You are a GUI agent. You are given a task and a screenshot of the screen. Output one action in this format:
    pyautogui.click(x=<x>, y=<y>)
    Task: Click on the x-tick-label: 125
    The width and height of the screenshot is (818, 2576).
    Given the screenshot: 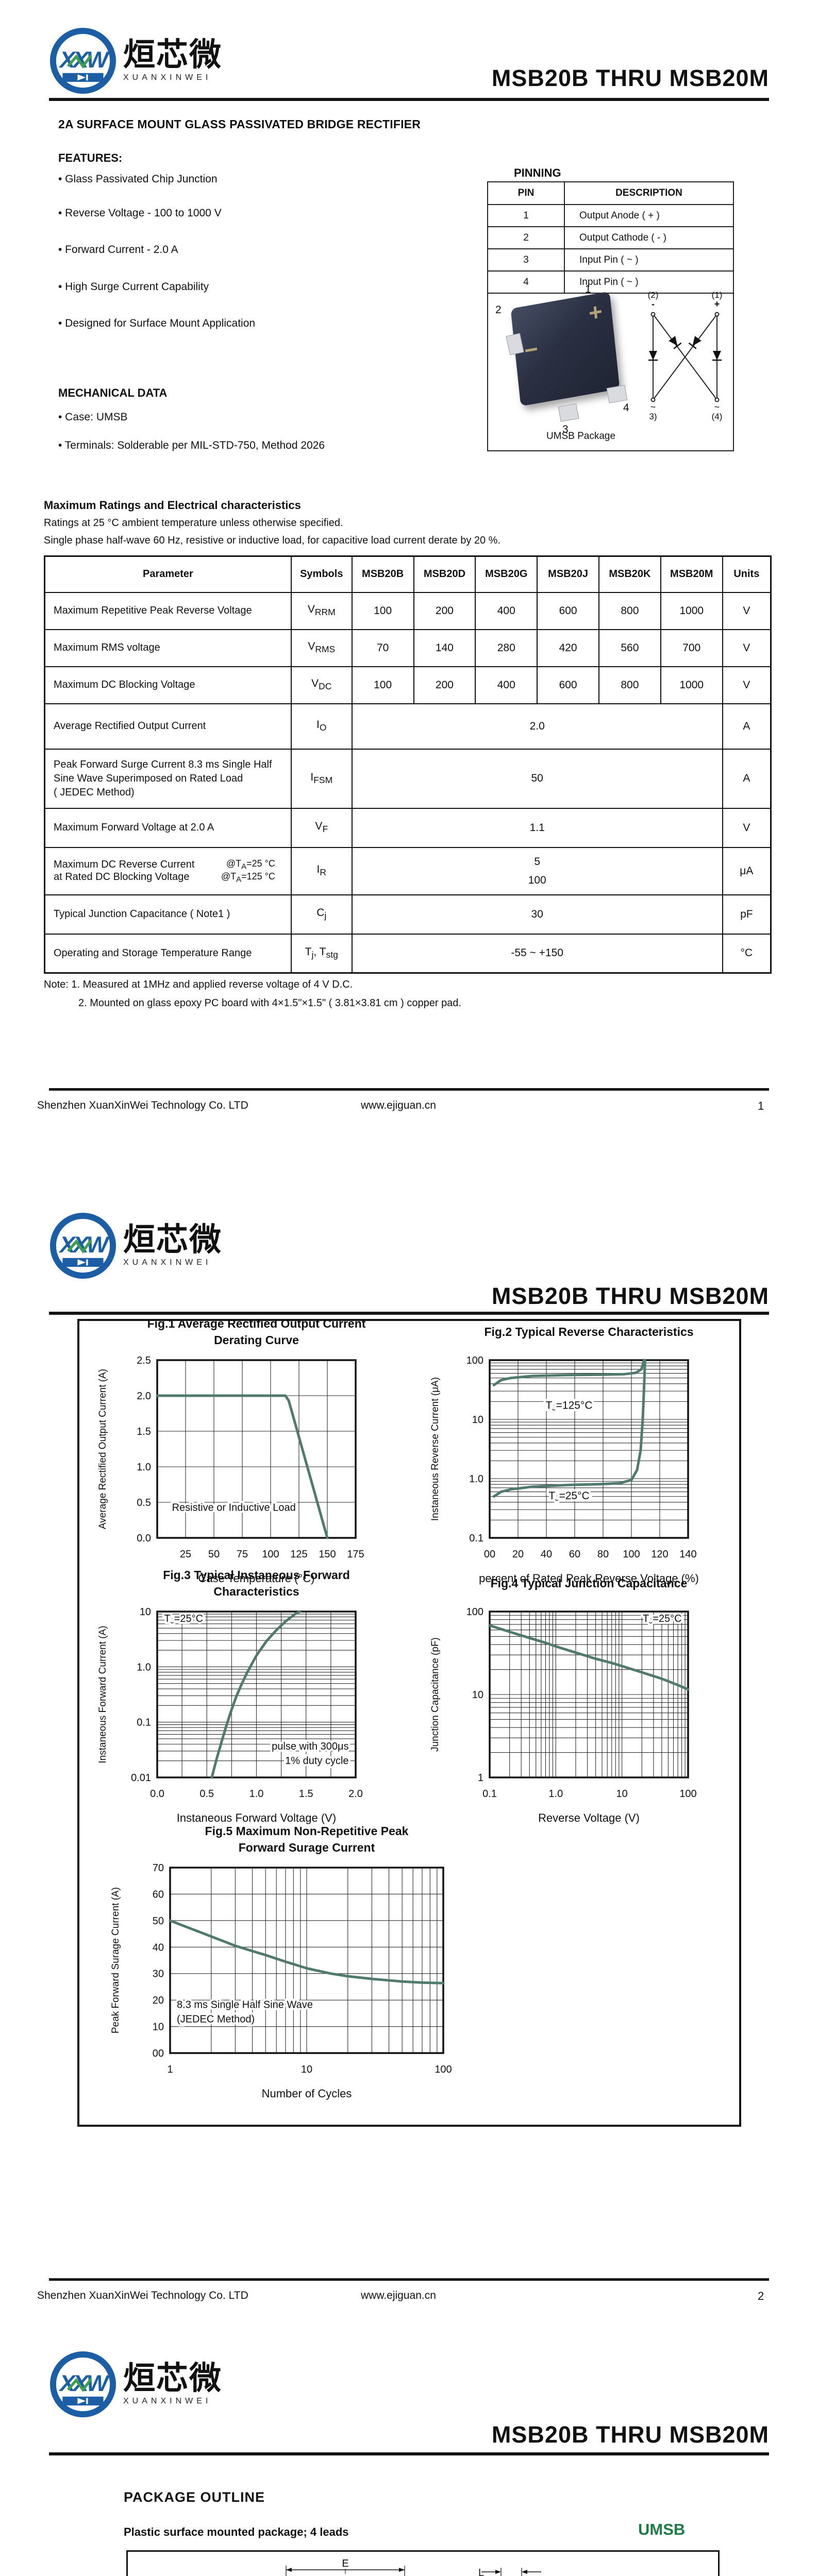 What is the action you would take?
    pyautogui.click(x=298, y=1555)
    